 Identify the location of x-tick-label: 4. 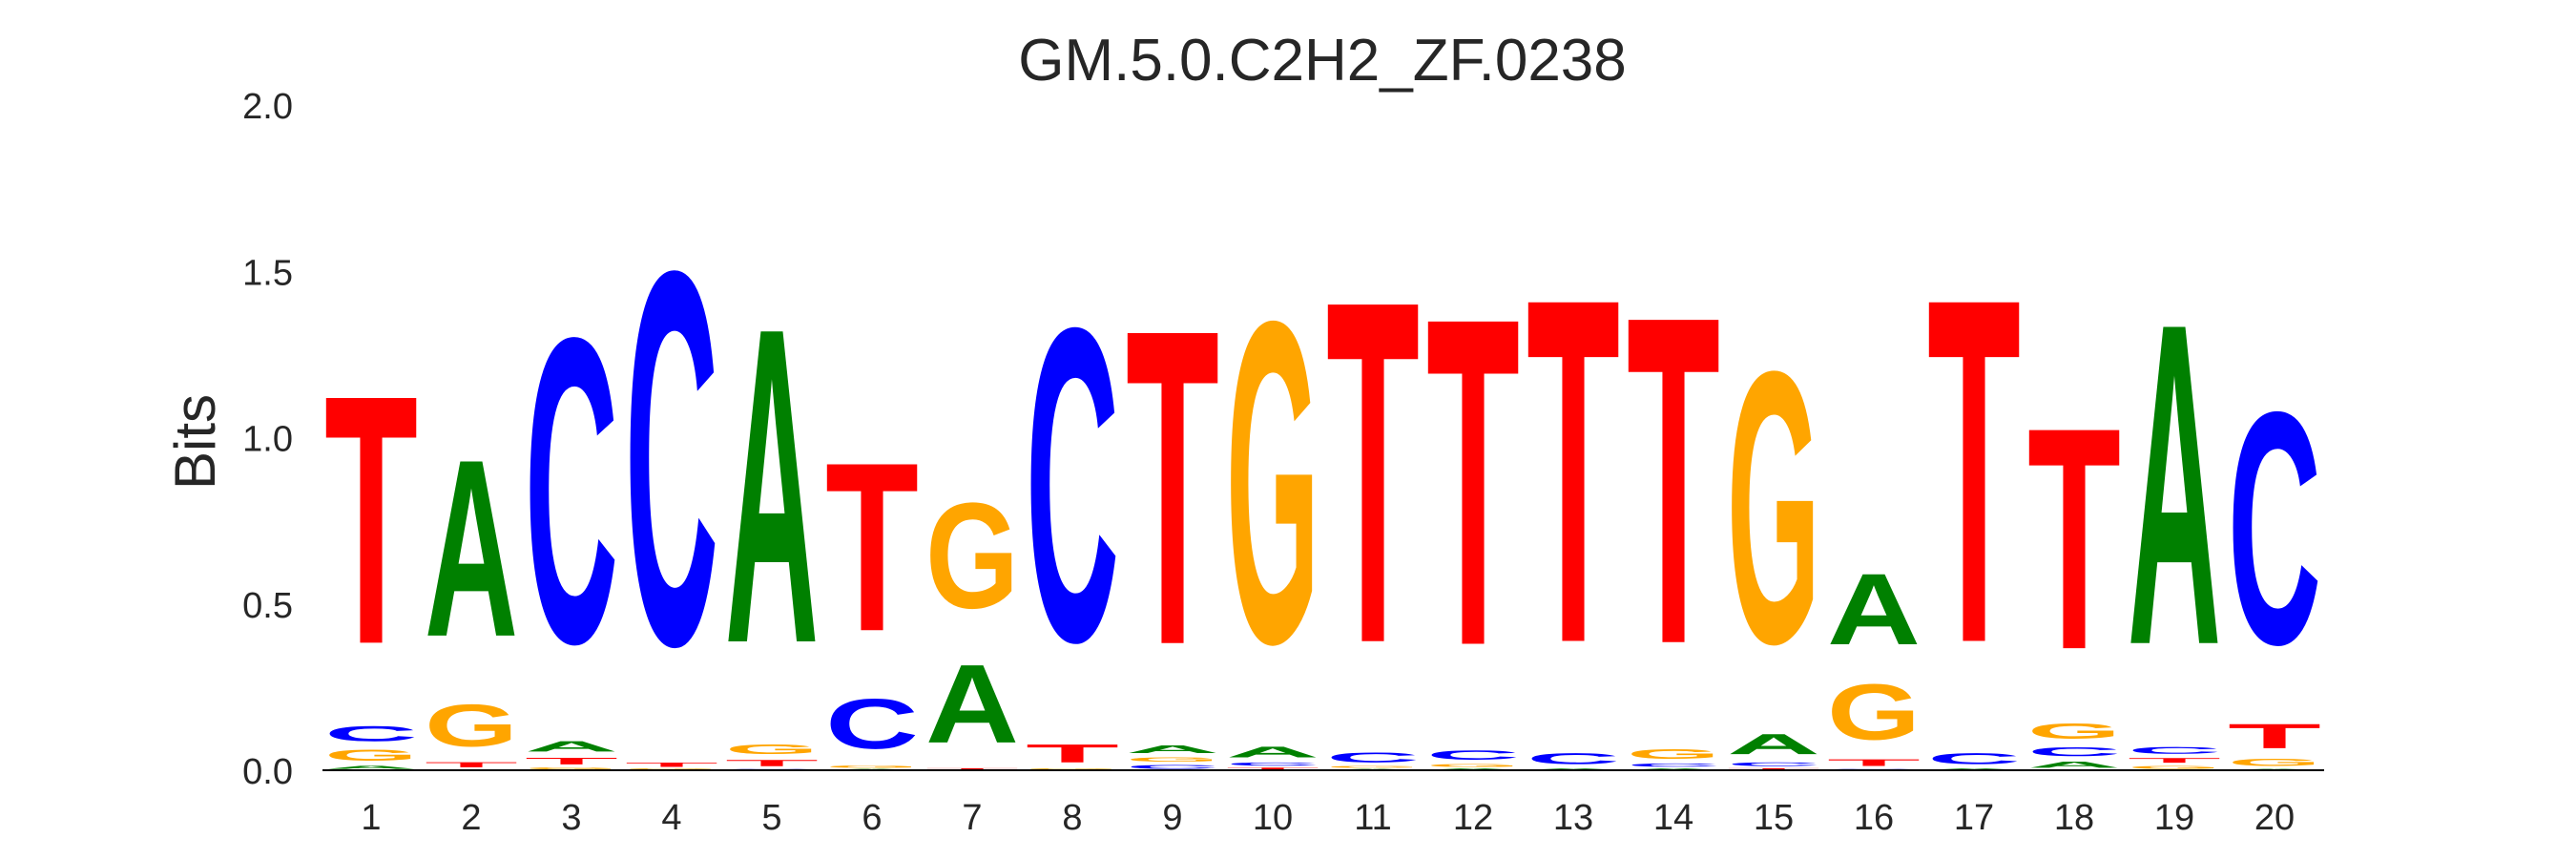
(671, 818).